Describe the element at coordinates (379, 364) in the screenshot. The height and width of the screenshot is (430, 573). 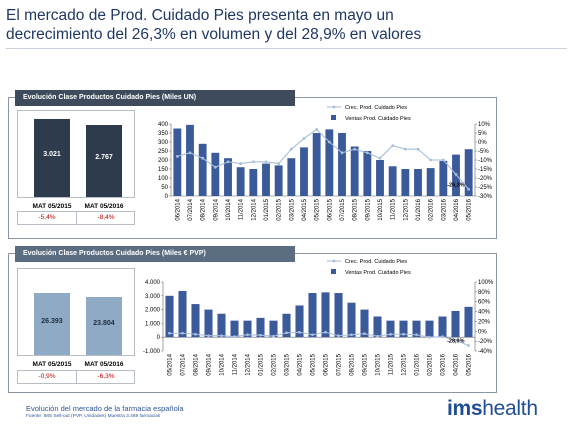
I see `values-xtick-label: 10/2015` at that location.